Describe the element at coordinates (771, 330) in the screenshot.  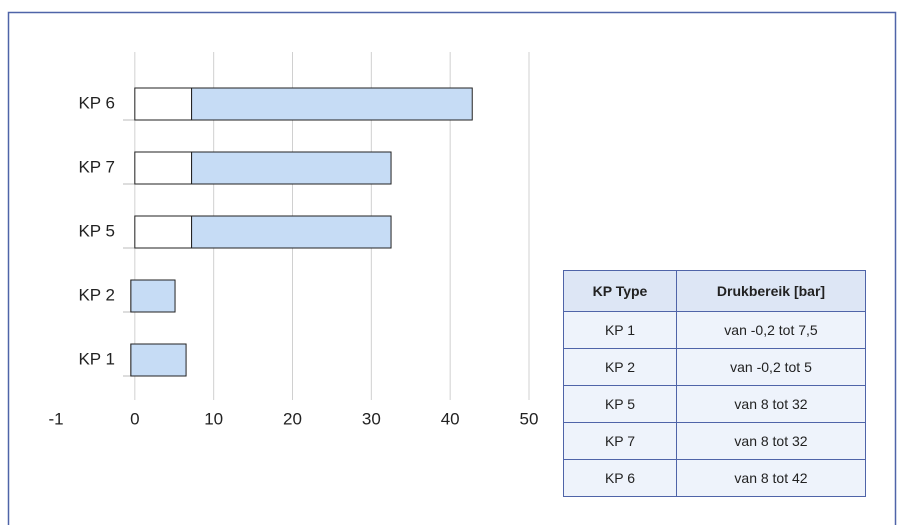
I see `cell: van -0,2 tot 7,5` at that location.